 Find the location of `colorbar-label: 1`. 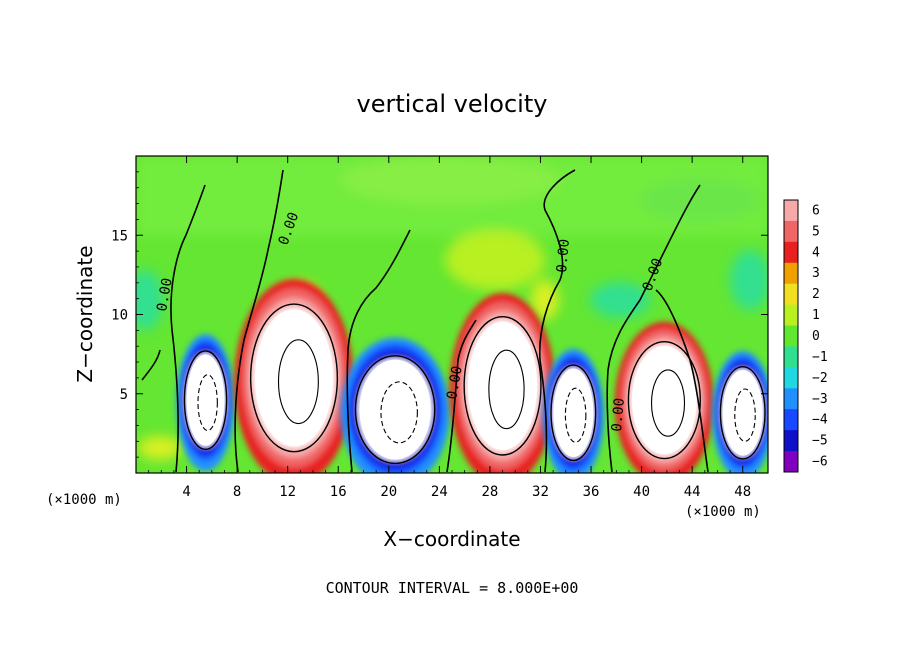

colorbar-label: 1 is located at coordinates (816, 315).